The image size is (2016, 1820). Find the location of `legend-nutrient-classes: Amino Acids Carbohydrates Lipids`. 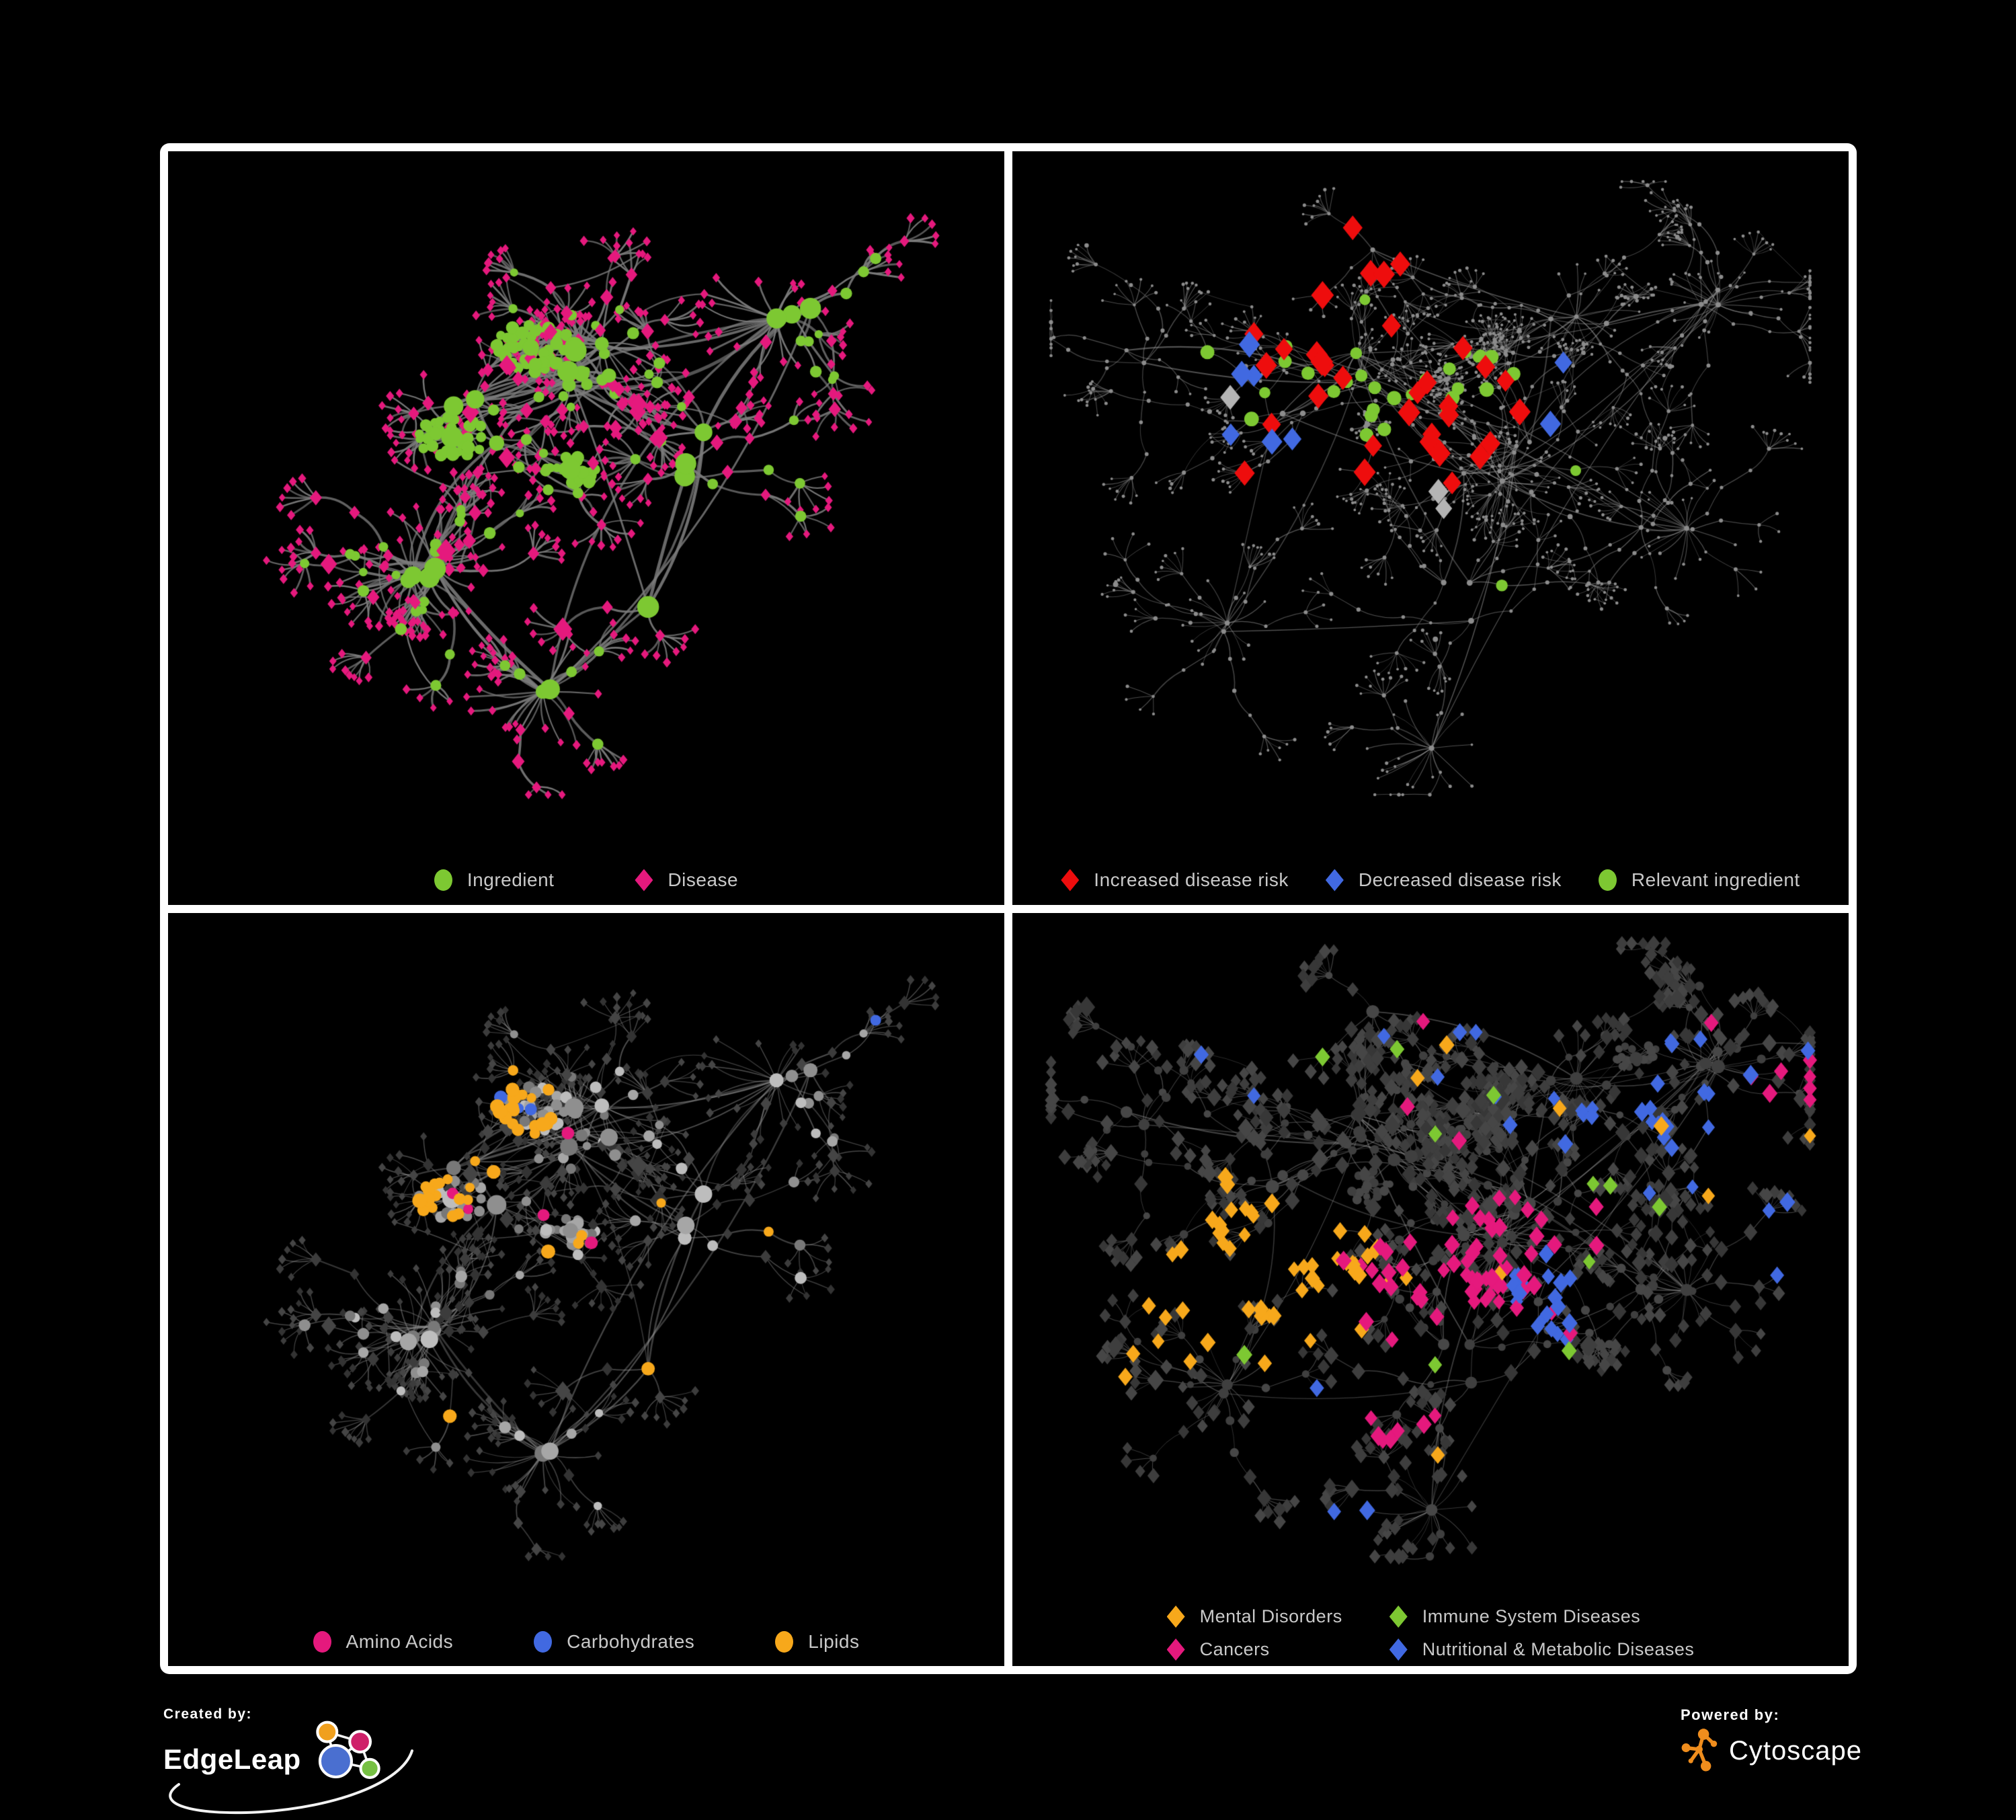

legend-nutrient-classes: Amino Acids Carbohydrates Lipids is located at coordinates (586, 1642).